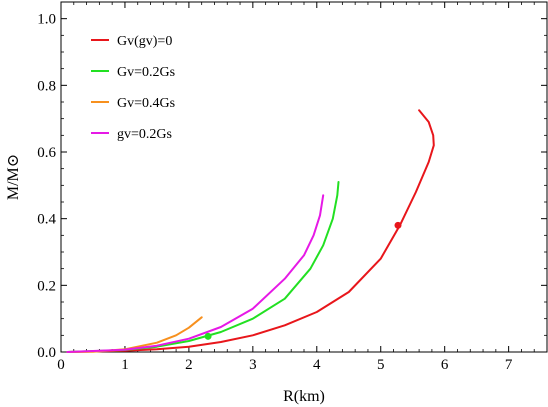 This screenshot has width=548, height=407. I want to click on y-tick-label: 0.6, so click(46, 153).